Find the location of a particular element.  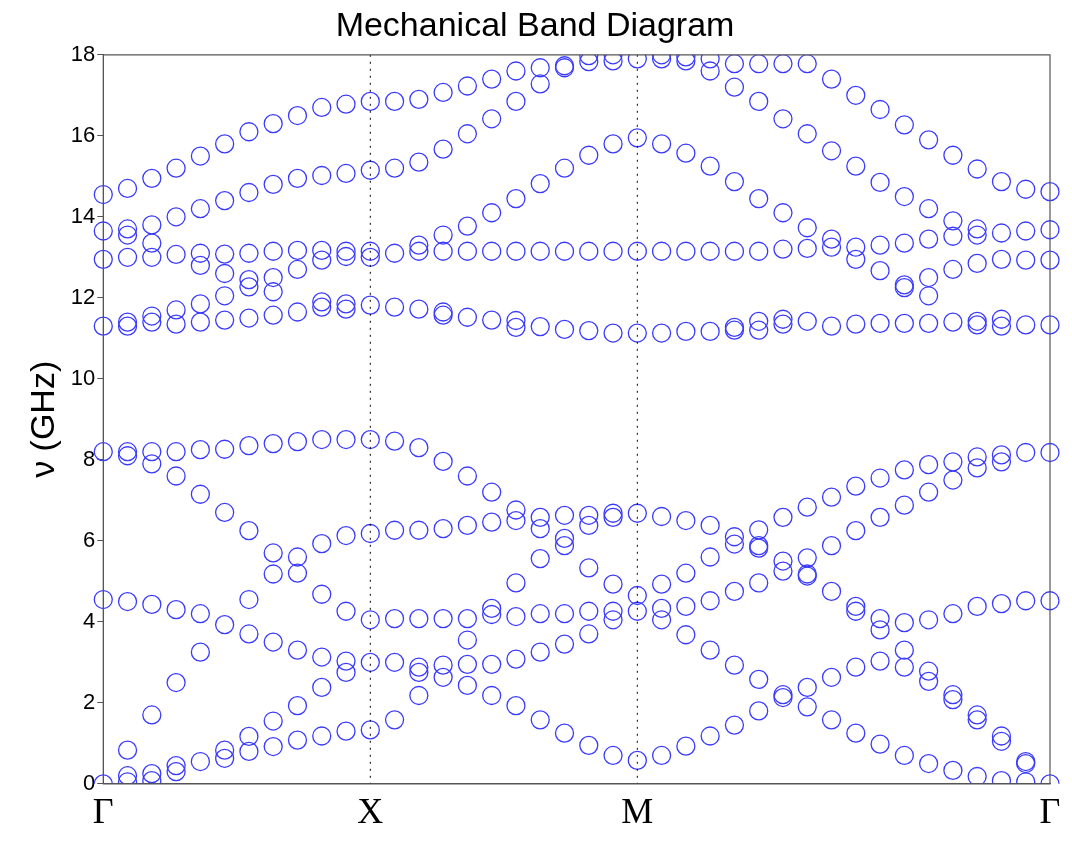

y-tick-label: 2 is located at coordinates (89, 701).